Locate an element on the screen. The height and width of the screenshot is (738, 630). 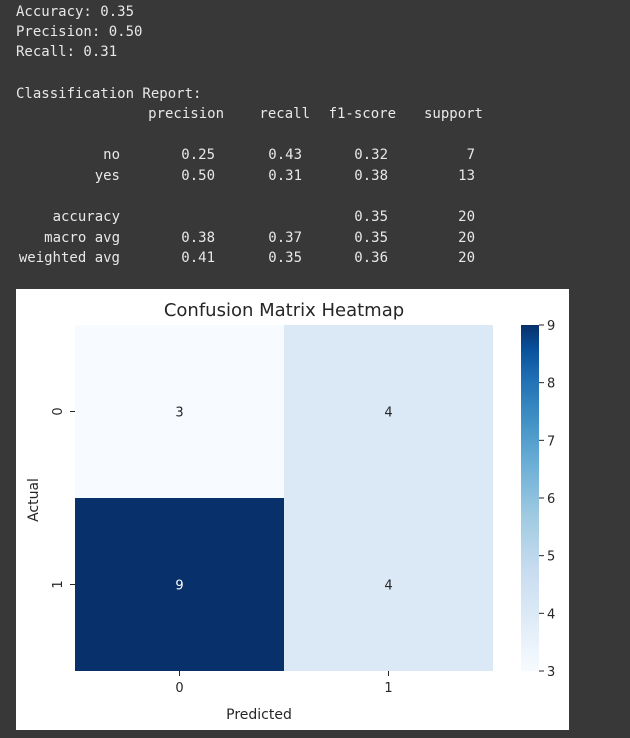
report-cell: 0.50 is located at coordinates (198, 176).